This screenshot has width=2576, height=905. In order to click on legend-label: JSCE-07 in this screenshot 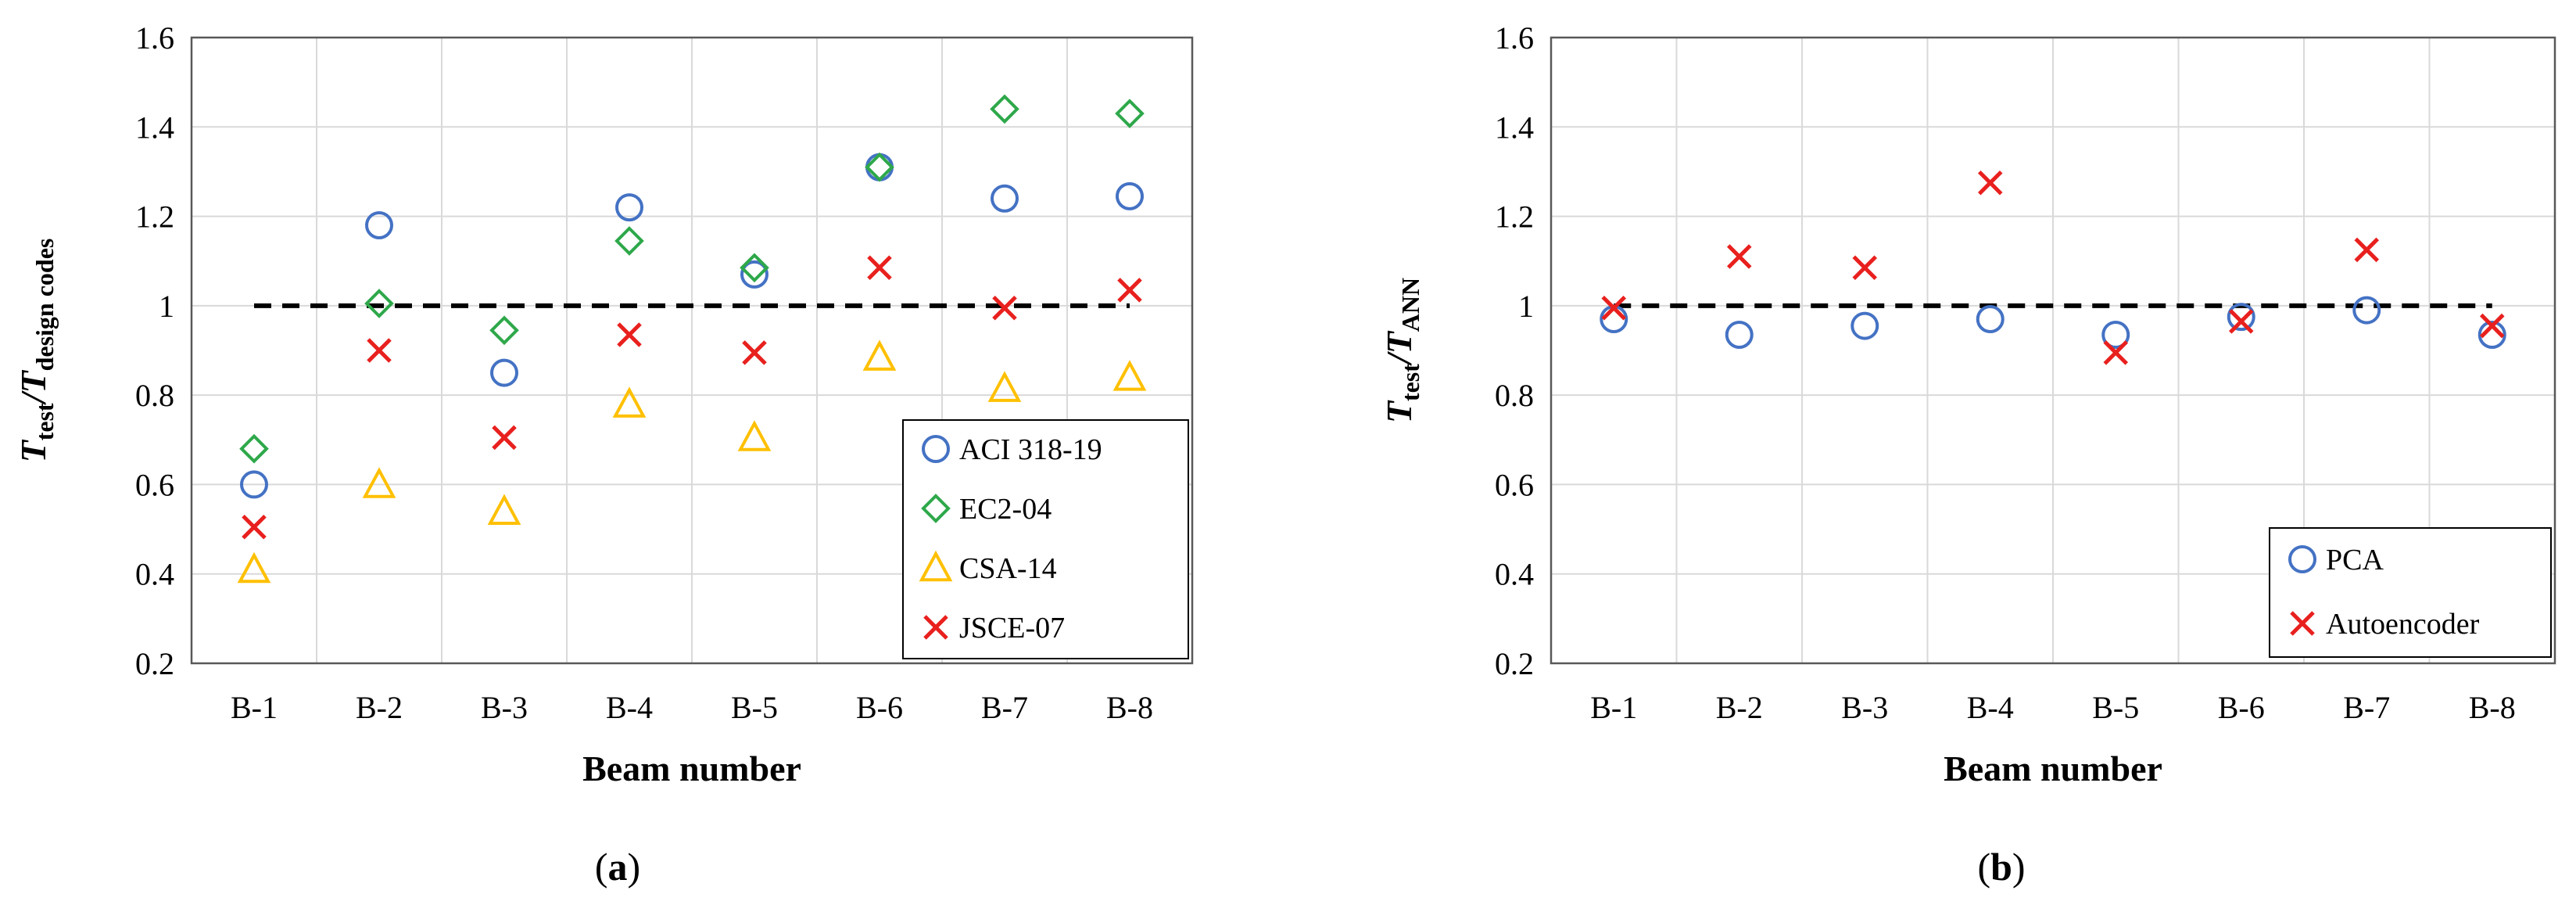, I will do `click(1012, 628)`.